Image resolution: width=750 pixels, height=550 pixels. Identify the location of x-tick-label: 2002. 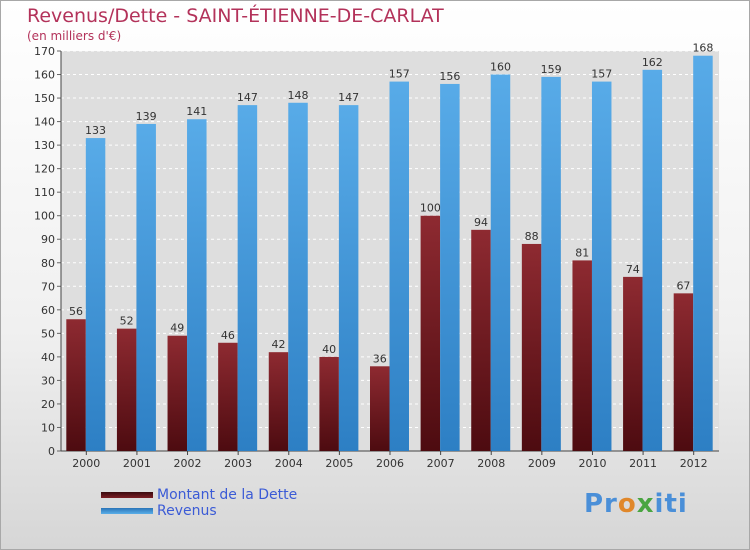
(188, 463).